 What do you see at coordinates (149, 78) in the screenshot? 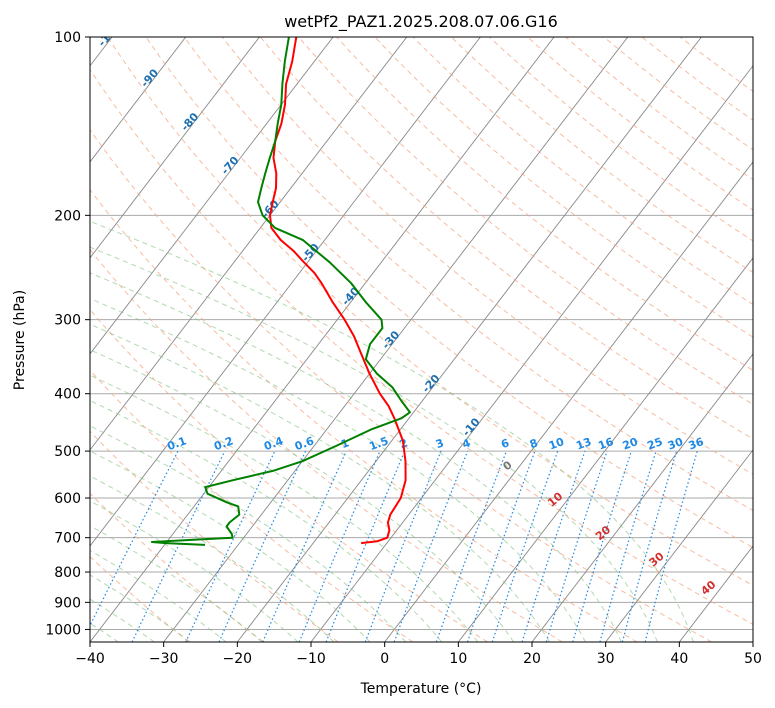
I see `dry-adiabat-label: -90` at bounding box center [149, 78].